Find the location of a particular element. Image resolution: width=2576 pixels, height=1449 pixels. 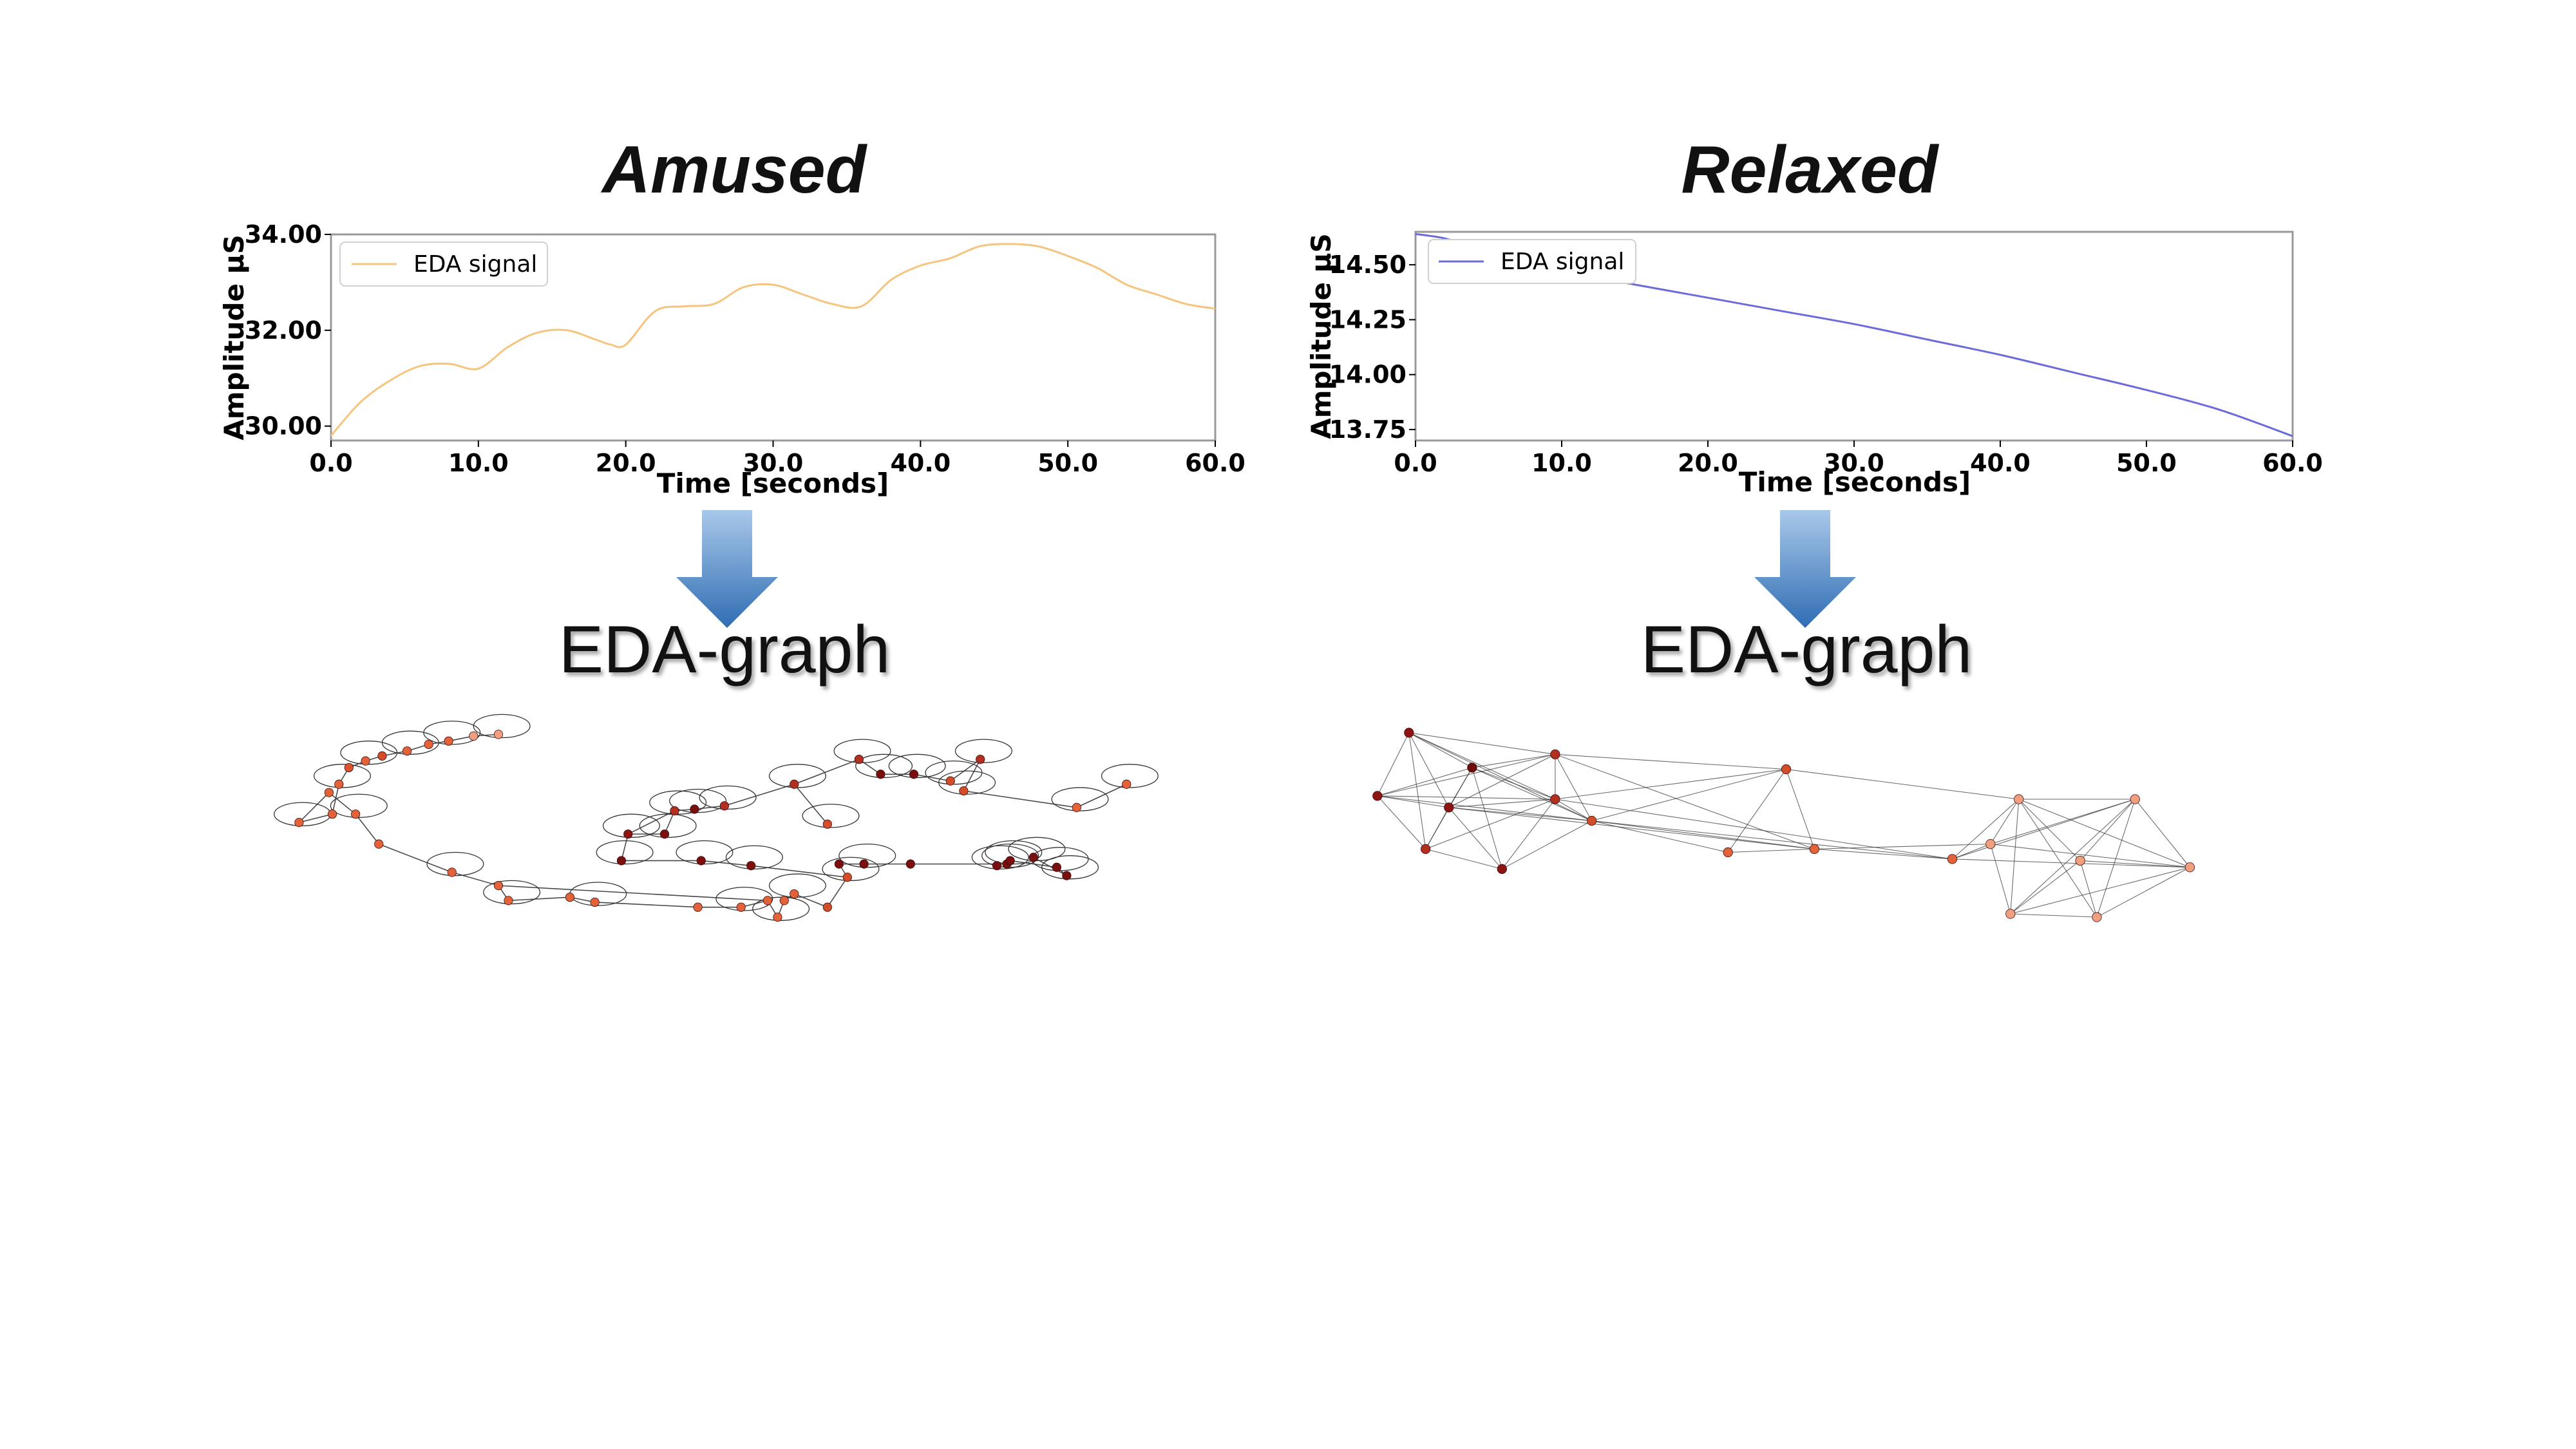

amused-down-arrow-icon is located at coordinates (727, 569).